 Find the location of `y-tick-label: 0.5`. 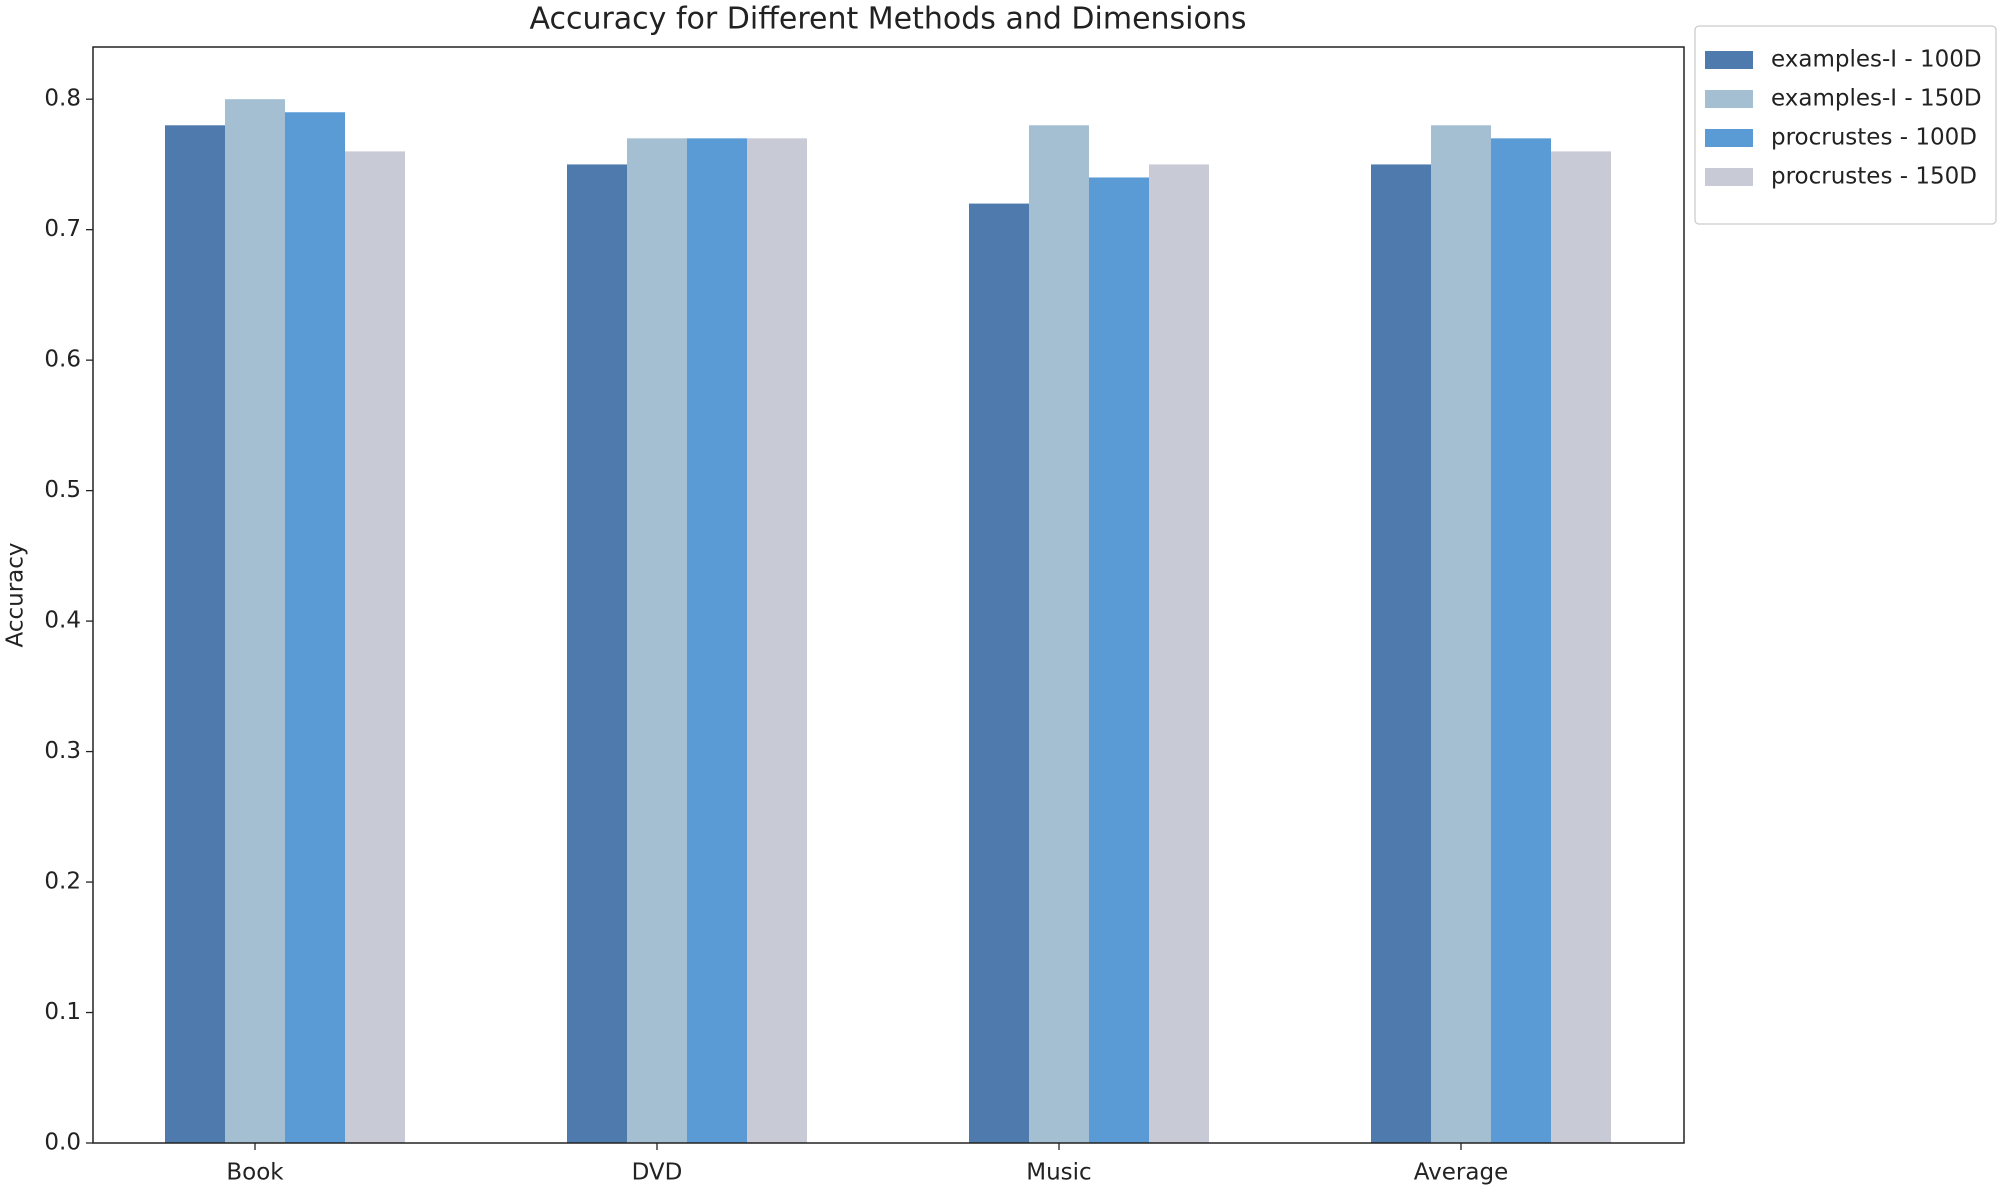

y-tick-label: 0.5 is located at coordinates (62, 490).